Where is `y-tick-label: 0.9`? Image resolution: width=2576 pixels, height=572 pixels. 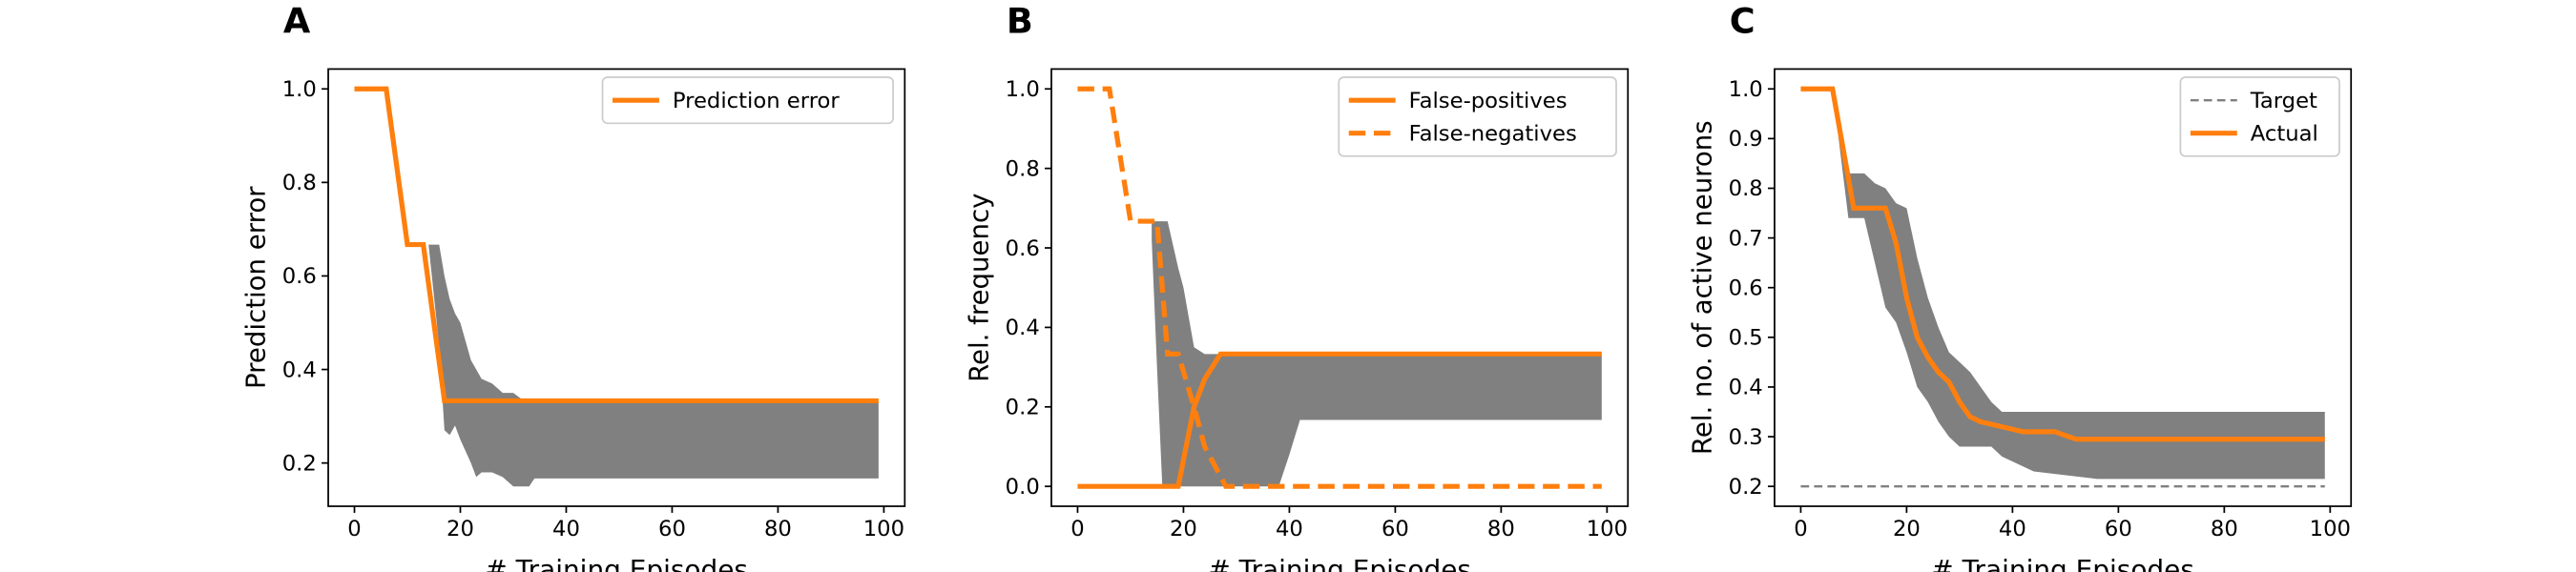 y-tick-label: 0.9 is located at coordinates (1746, 139).